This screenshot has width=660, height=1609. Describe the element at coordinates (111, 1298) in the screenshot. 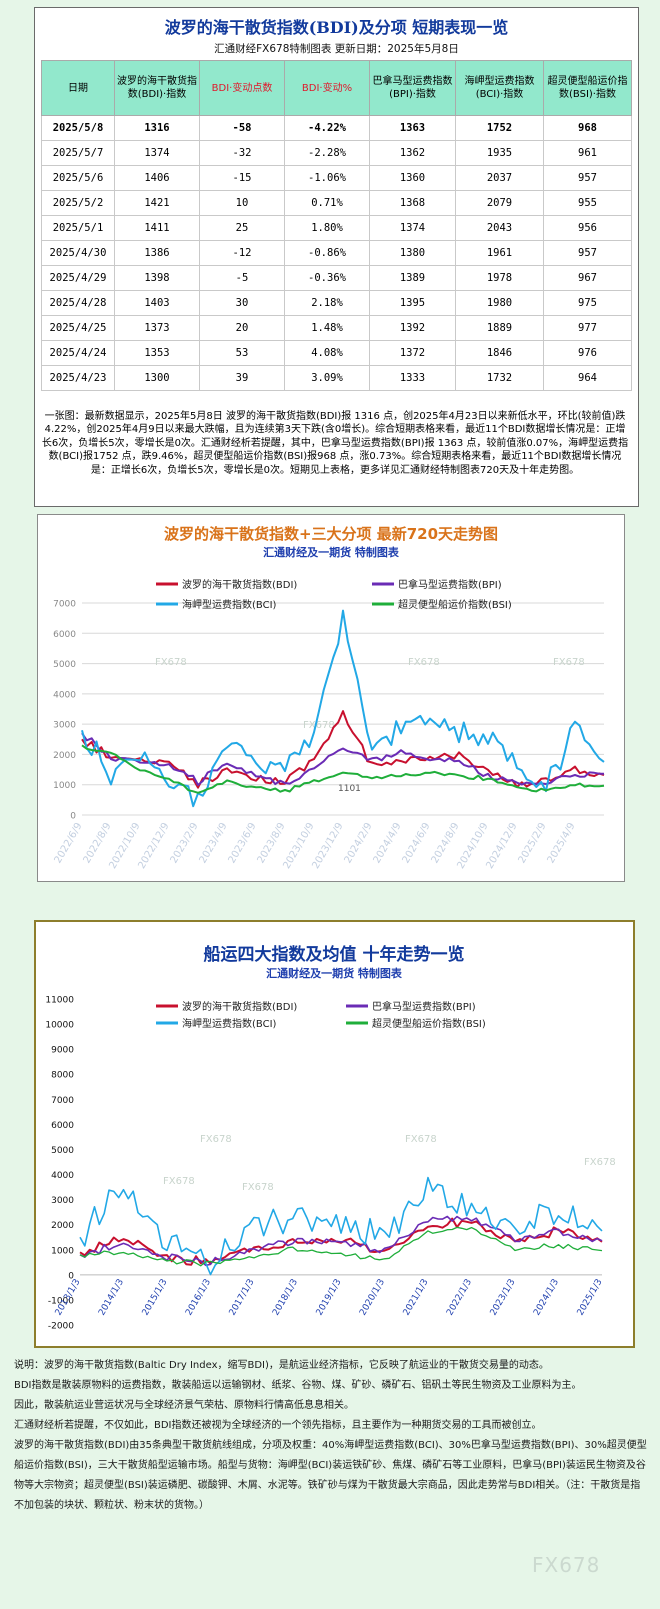

I see `x-tick-label: 2014/1/3` at that location.